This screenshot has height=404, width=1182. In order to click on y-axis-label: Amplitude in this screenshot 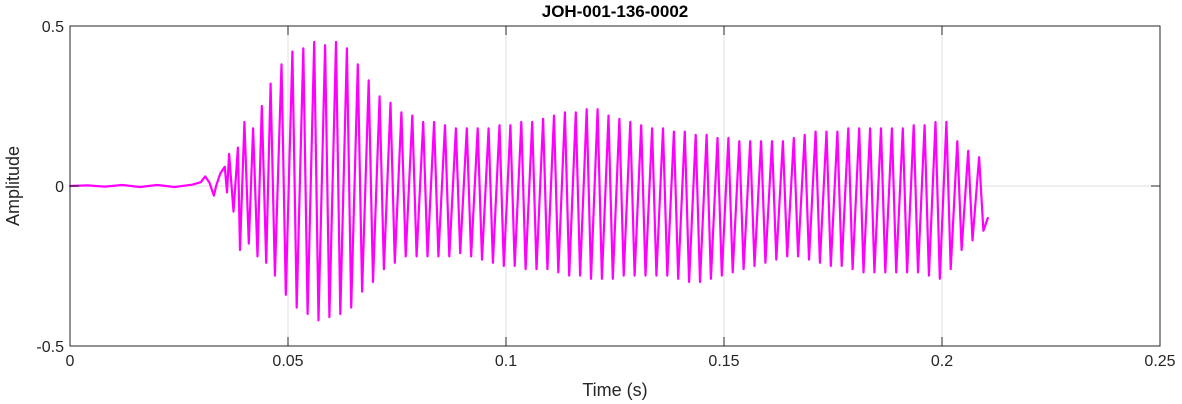, I will do `click(13, 186)`.